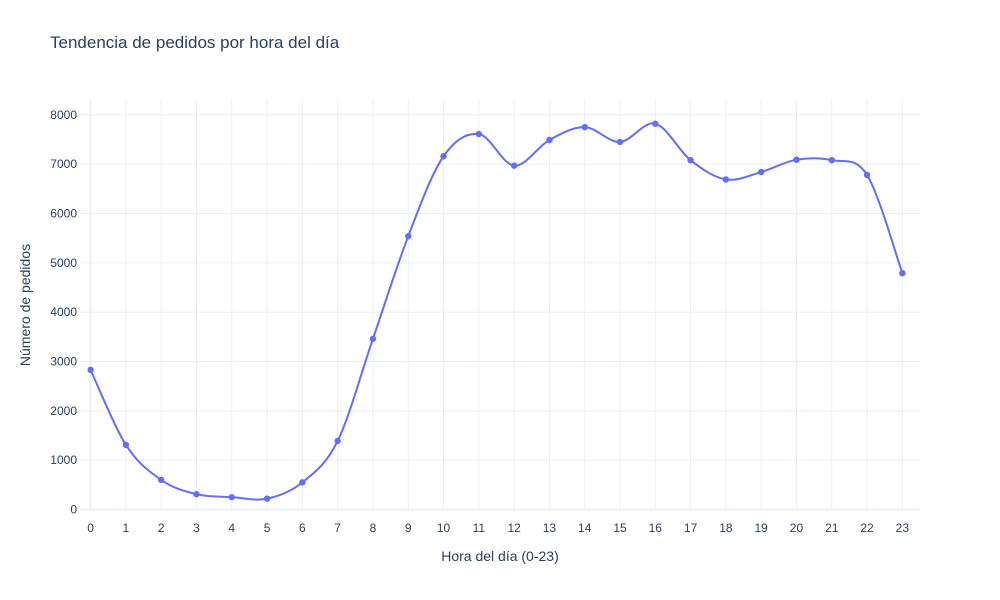 The height and width of the screenshot is (600, 1000). Describe the element at coordinates (126, 528) in the screenshot. I see `x-tick-label: 1` at that location.